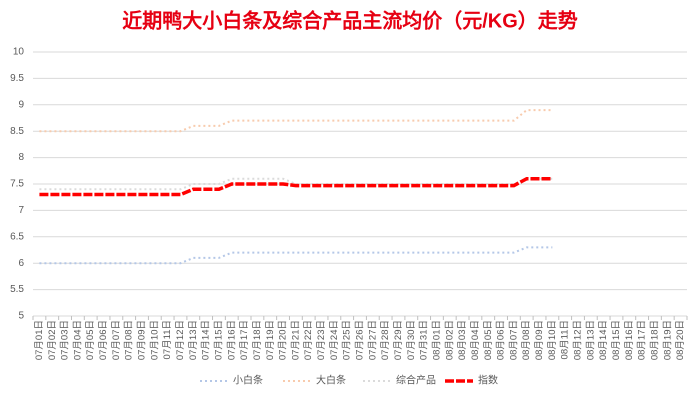  Describe the element at coordinates (424, 340) in the screenshot. I see `x-tick-label: 07月31日` at that location.